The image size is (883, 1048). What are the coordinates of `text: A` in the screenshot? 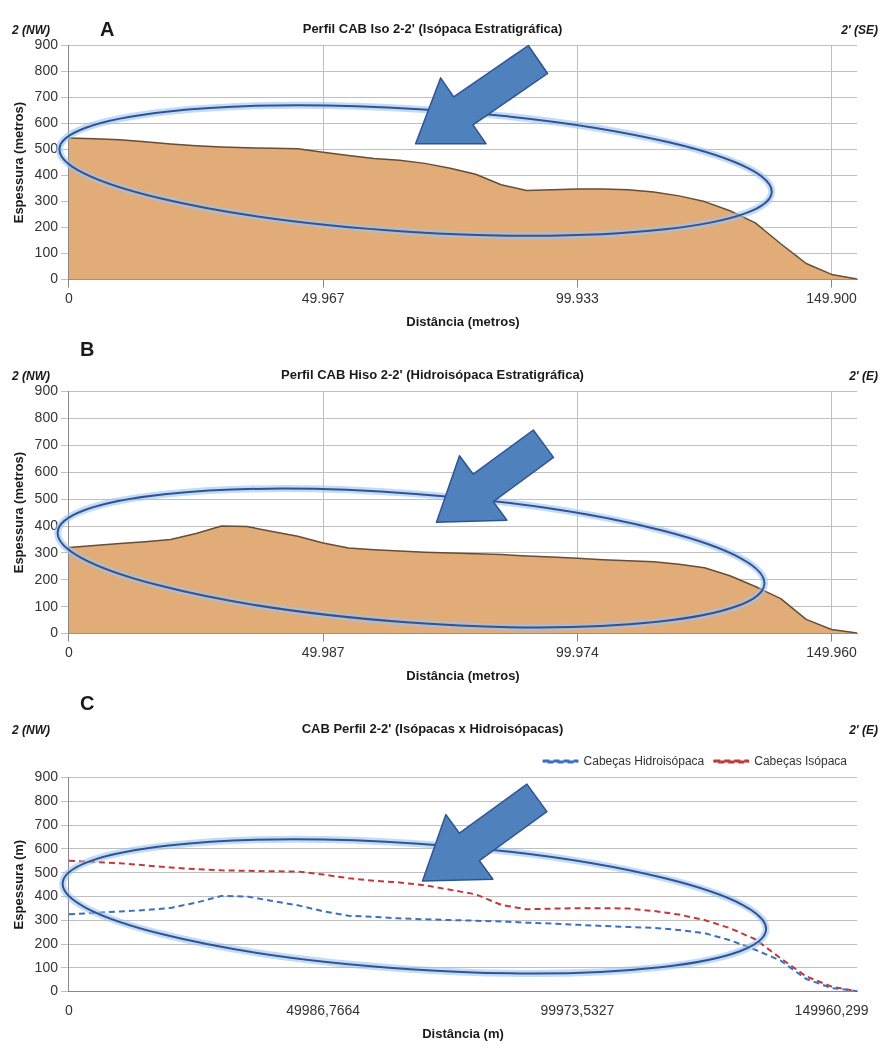 It's located at (107, 29).